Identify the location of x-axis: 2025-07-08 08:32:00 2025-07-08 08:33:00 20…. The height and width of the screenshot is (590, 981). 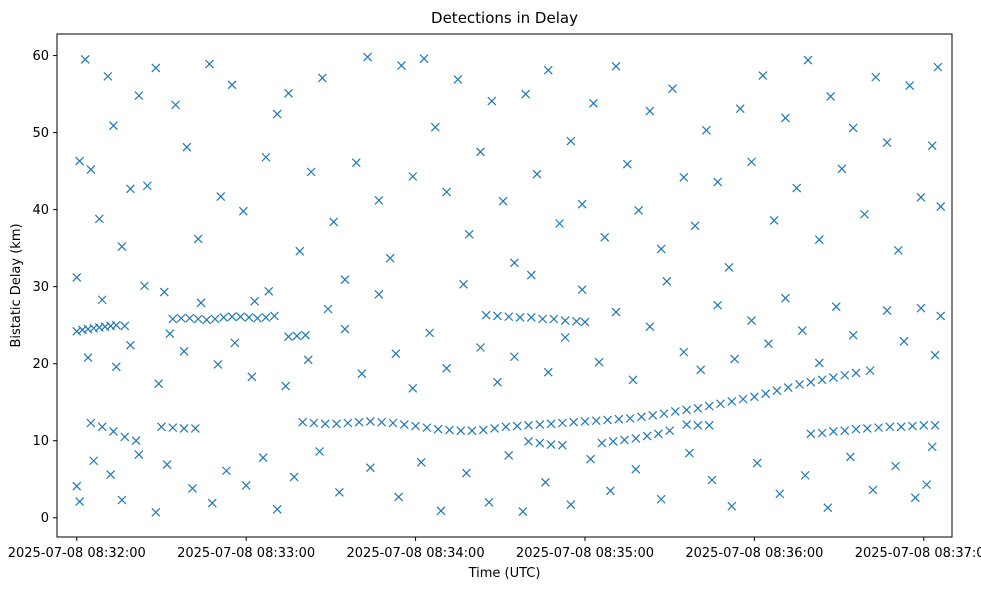
(494, 549).